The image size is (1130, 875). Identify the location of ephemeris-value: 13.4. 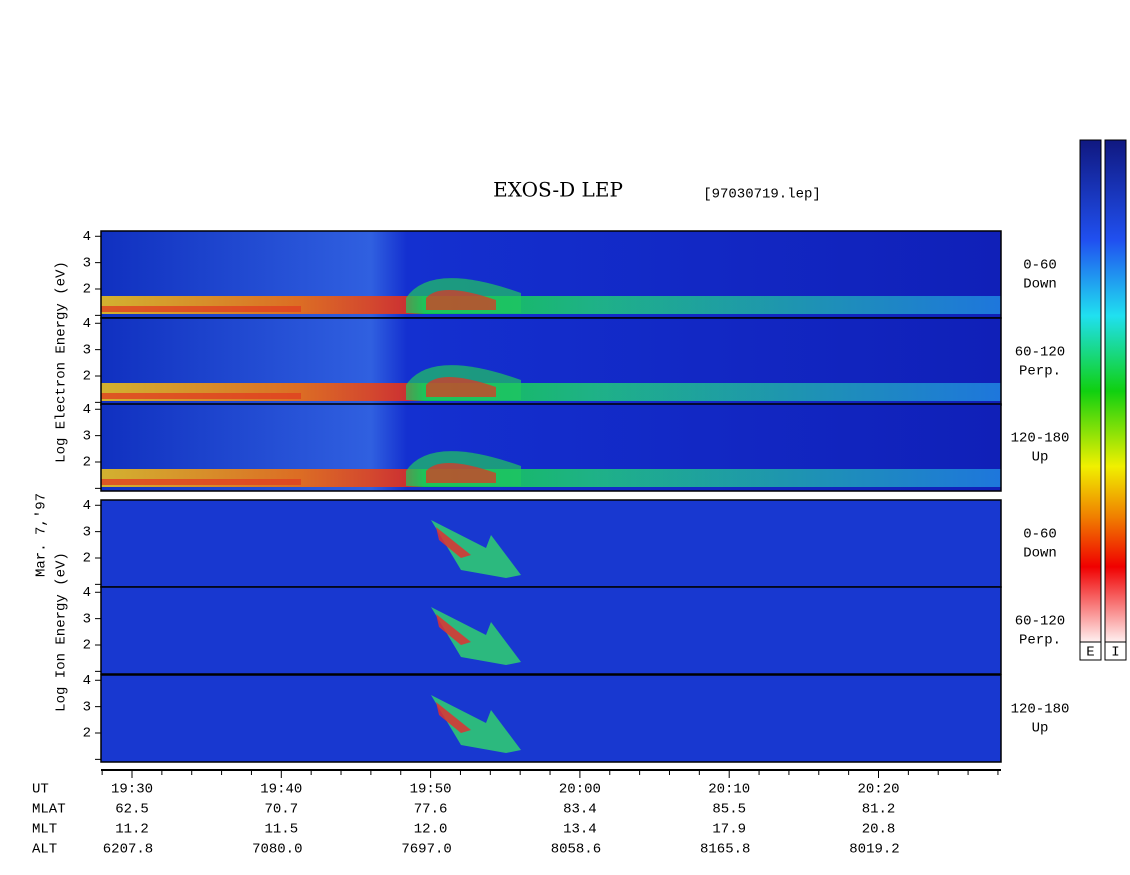
(580, 830).